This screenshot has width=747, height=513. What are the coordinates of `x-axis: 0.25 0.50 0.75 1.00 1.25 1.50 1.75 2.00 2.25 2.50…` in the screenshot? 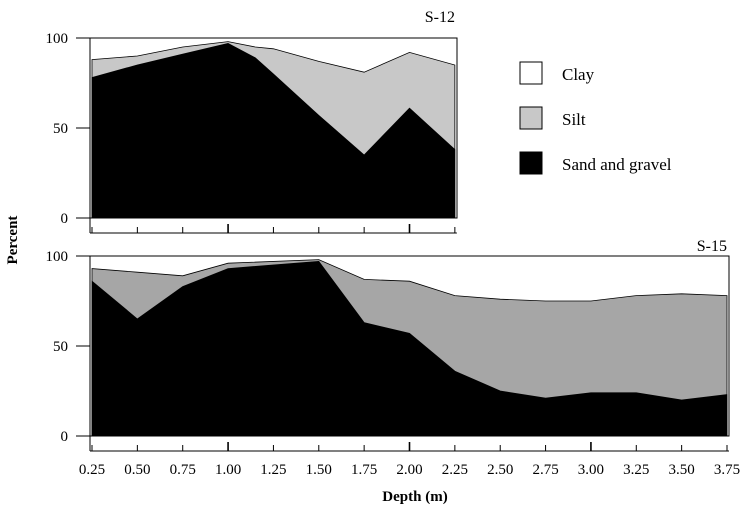 It's located at (409, 470).